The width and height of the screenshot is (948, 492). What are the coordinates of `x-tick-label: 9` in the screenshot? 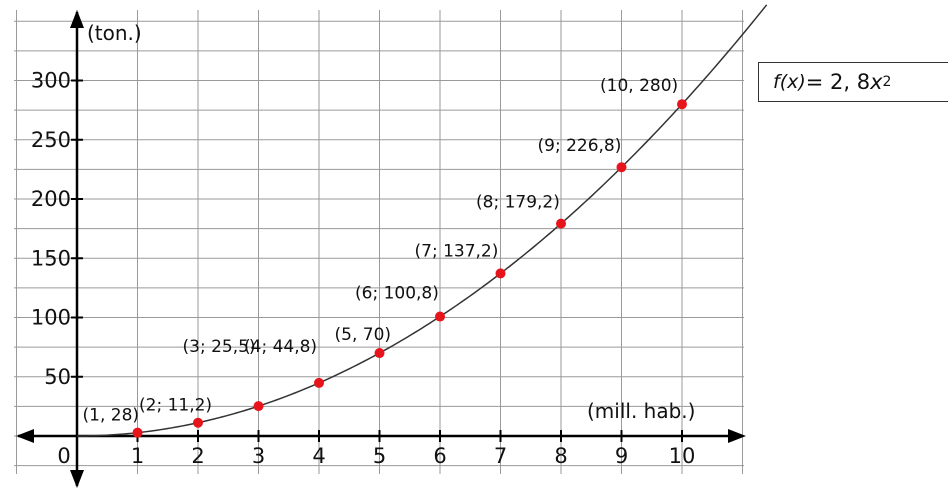 It's located at (621, 456).